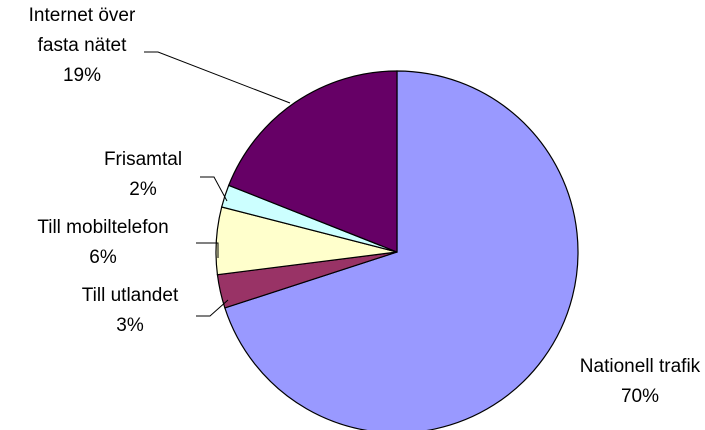 Image resolution: width=705 pixels, height=430 pixels. What do you see at coordinates (143, 159) in the screenshot?
I see `slice-name-label-3: Frisamtal` at bounding box center [143, 159].